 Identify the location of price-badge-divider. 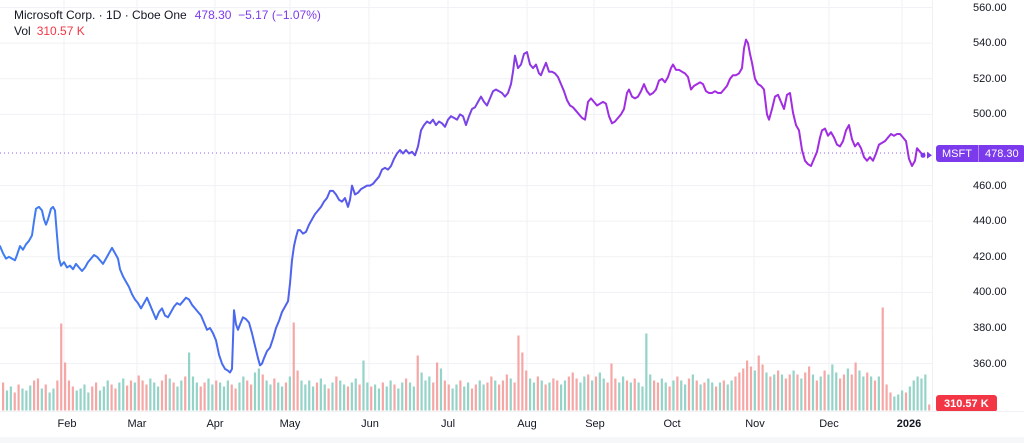
(978, 153).